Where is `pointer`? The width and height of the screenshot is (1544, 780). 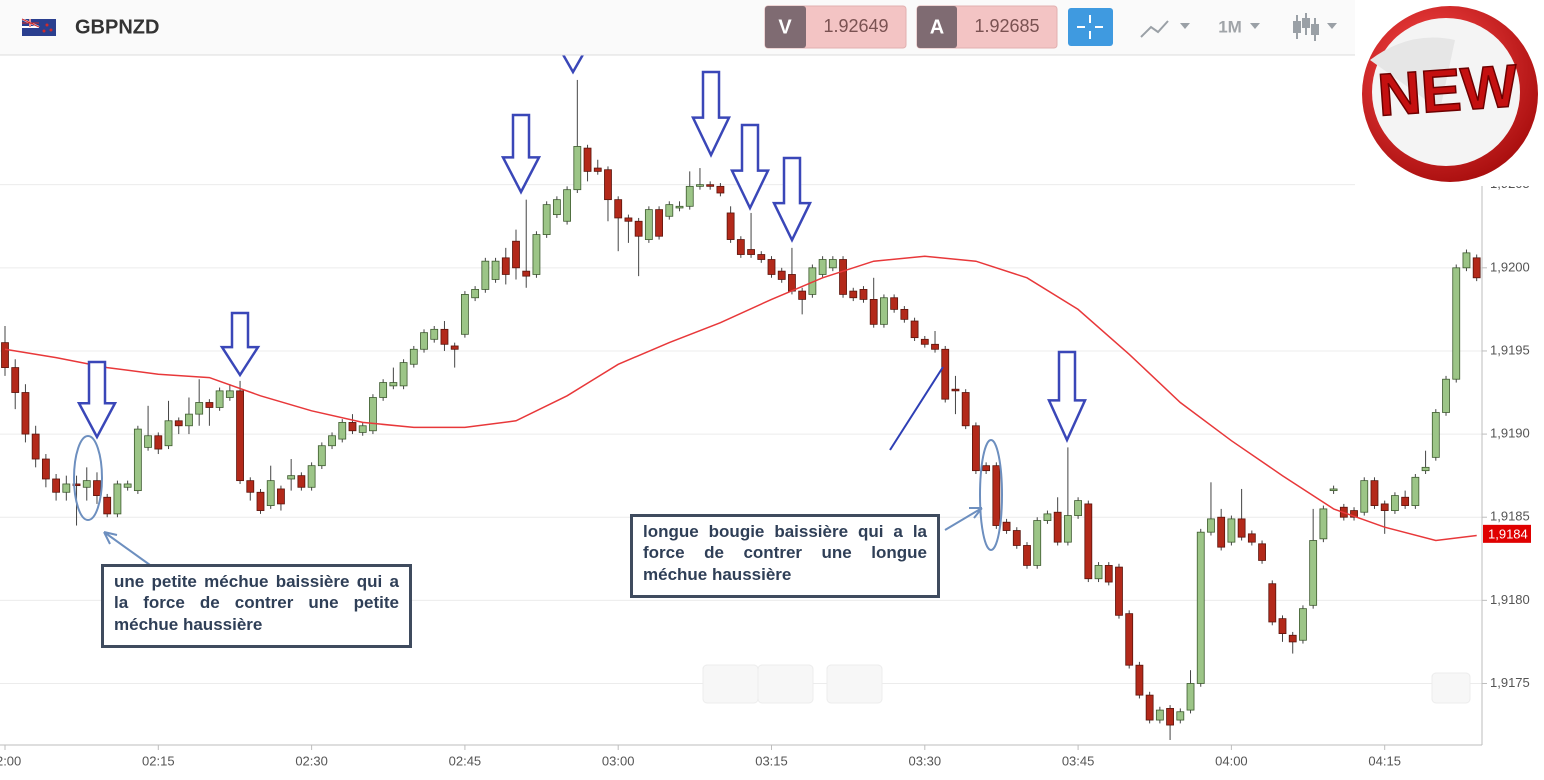
pointer is located at coordinates (963, 519).